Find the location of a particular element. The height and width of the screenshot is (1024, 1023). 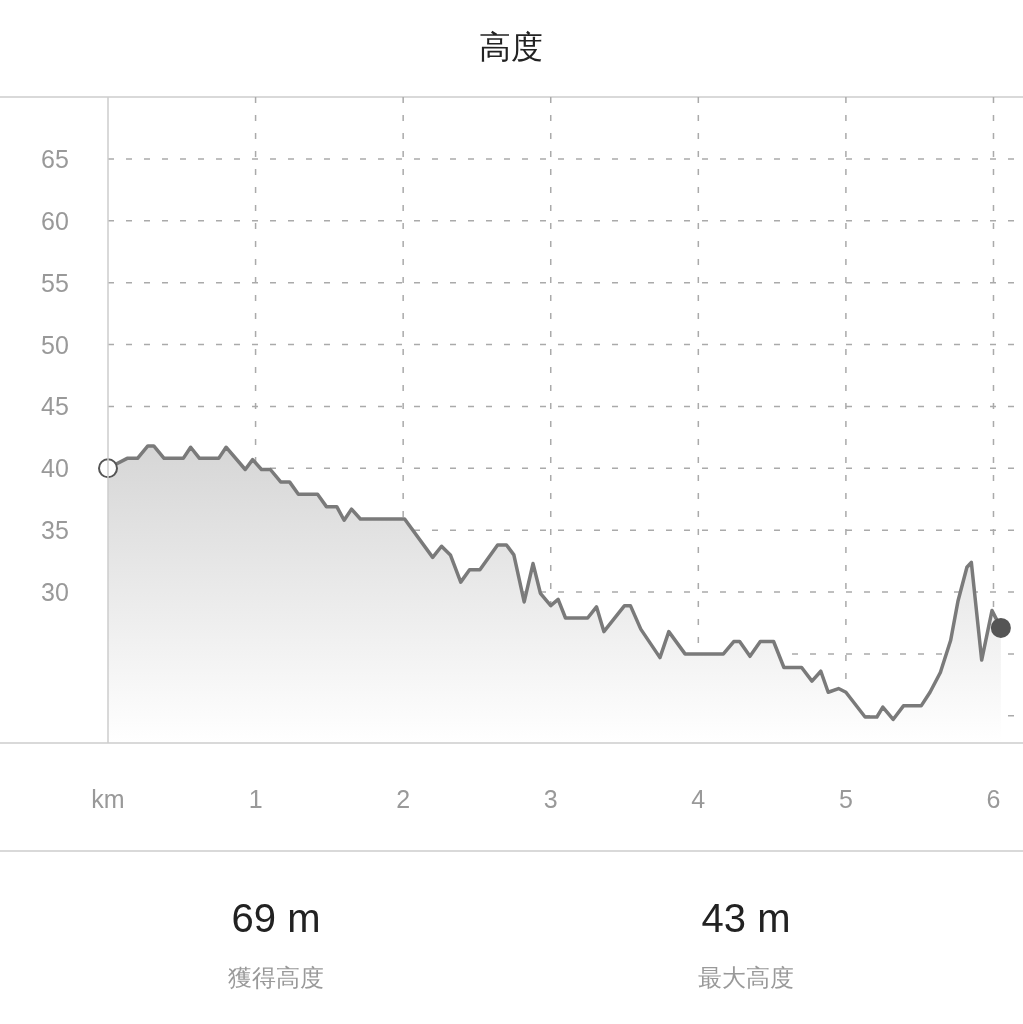

y-tick-label: 30 is located at coordinates (55, 592).